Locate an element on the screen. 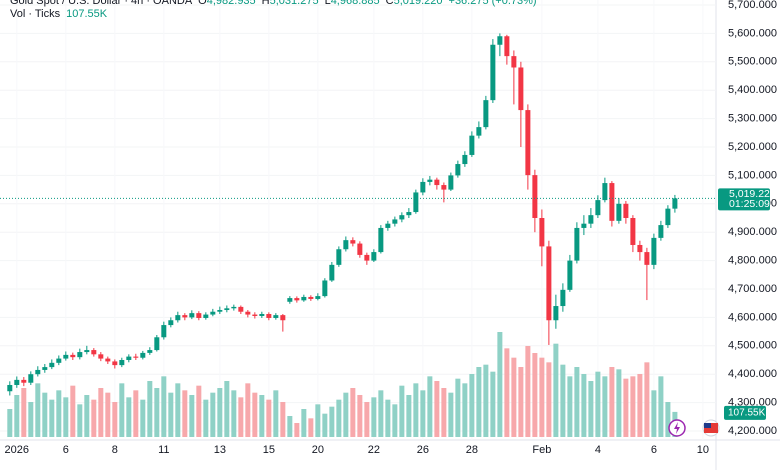 The image size is (780, 470). legend-key: L is located at coordinates (328, 3).